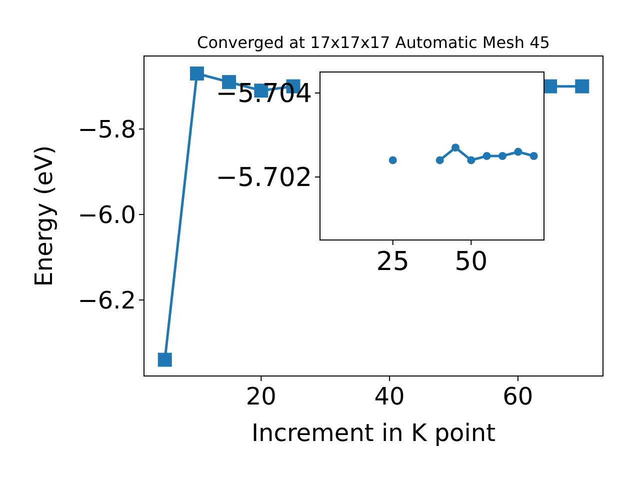 The image size is (640, 480). I want to click on y-tick-label: −6.2, so click(107, 300).